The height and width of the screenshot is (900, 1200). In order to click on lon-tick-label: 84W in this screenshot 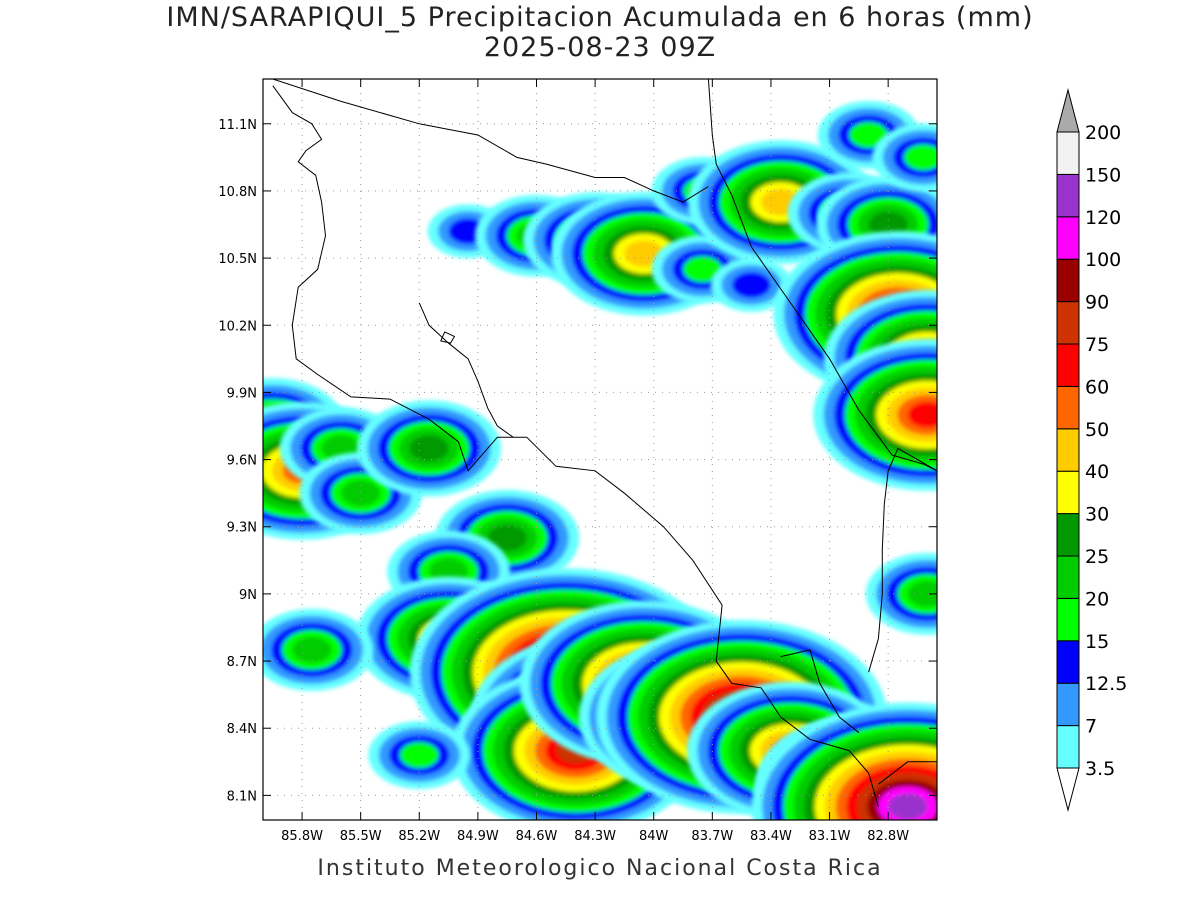, I will do `click(654, 836)`.